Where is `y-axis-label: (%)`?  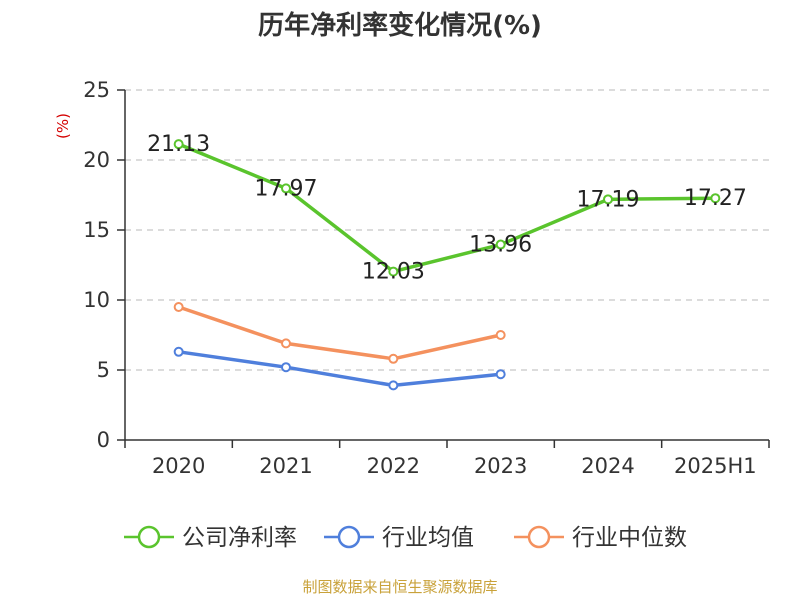 y-axis-label: (%) is located at coordinates (63, 126).